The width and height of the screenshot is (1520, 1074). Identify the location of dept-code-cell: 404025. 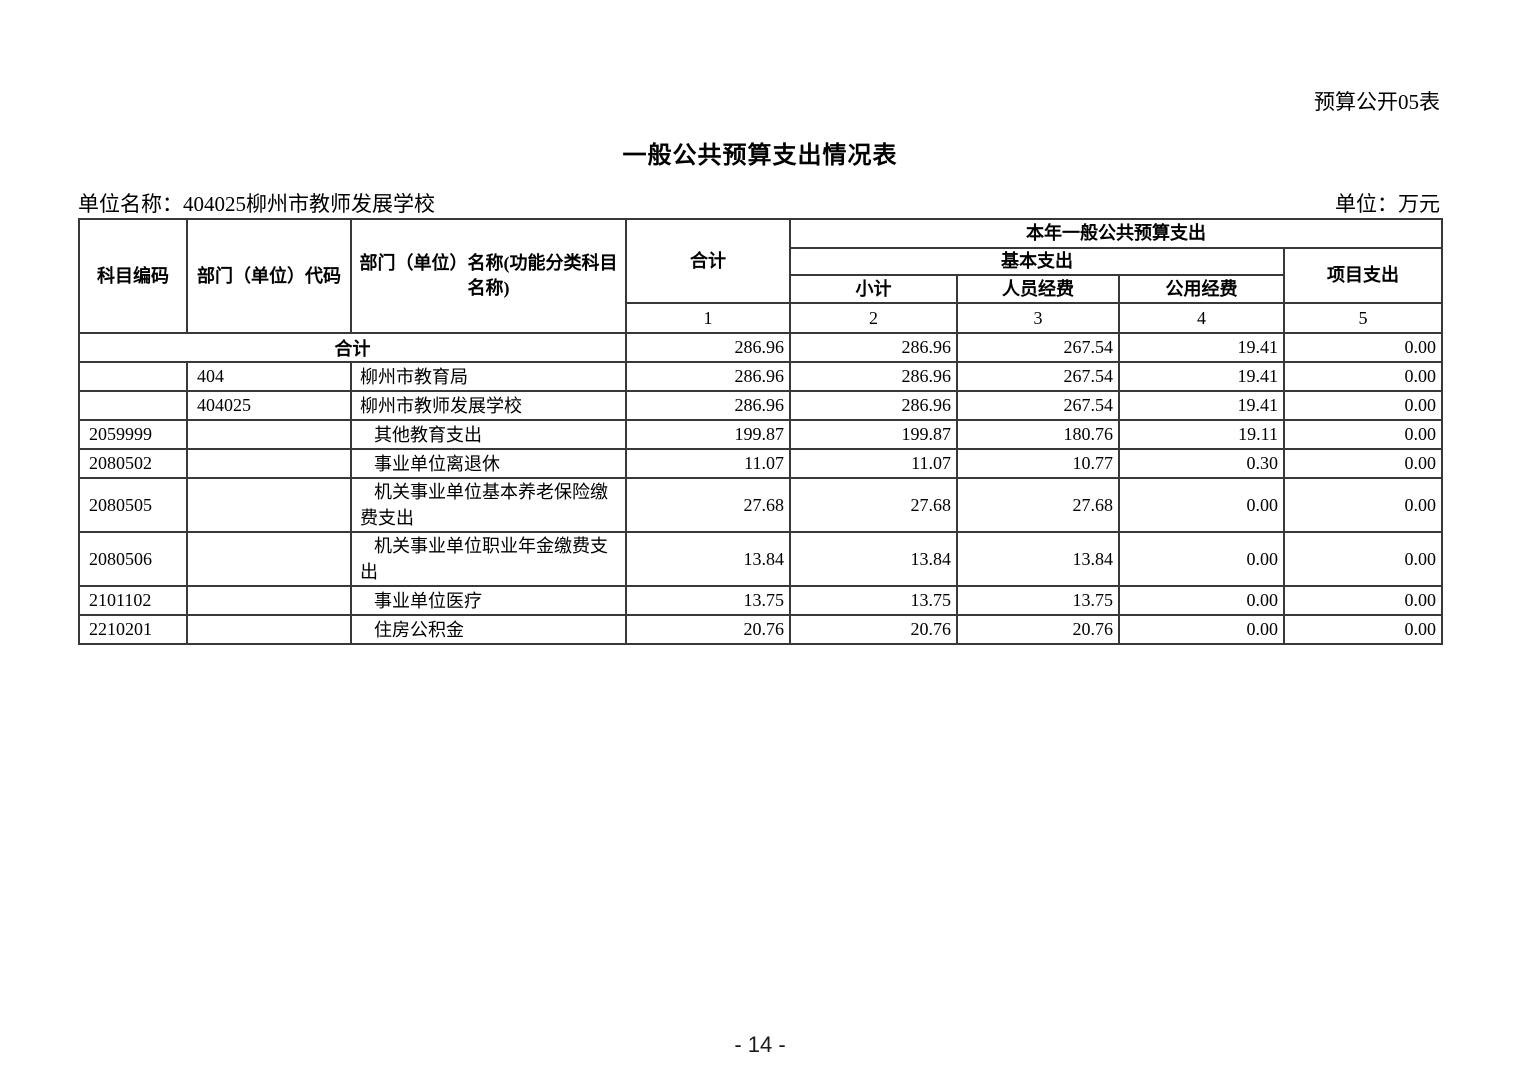
(269, 405).